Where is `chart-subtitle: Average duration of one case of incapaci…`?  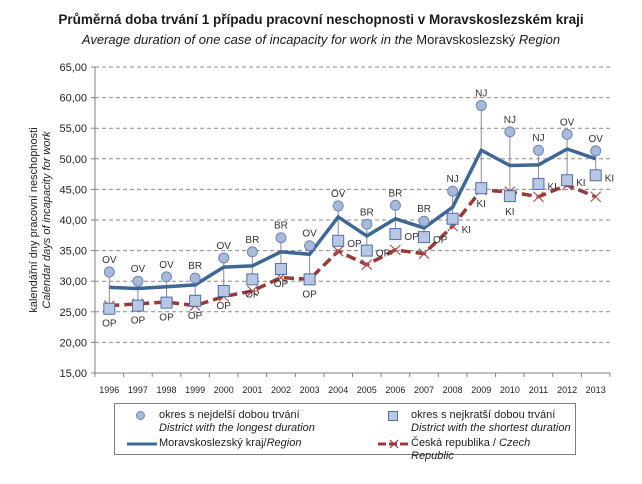 chart-subtitle: Average duration of one case of incapaci… is located at coordinates (321, 39).